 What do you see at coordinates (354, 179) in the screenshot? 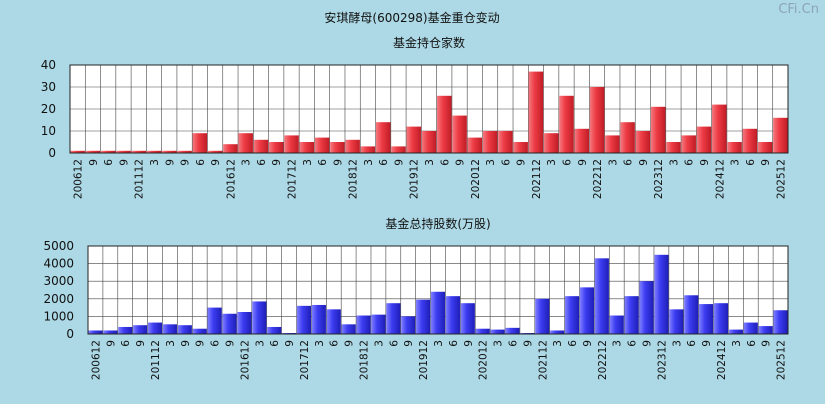
I see `chart1-x-tick-label: 201812` at bounding box center [354, 179].